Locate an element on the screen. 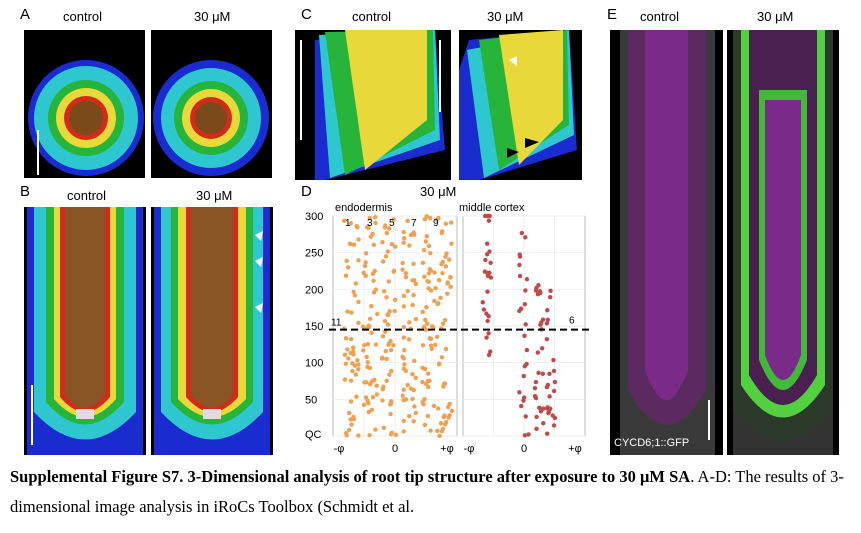  endodermis-subtitle: endodermis is located at coordinates (364, 208).